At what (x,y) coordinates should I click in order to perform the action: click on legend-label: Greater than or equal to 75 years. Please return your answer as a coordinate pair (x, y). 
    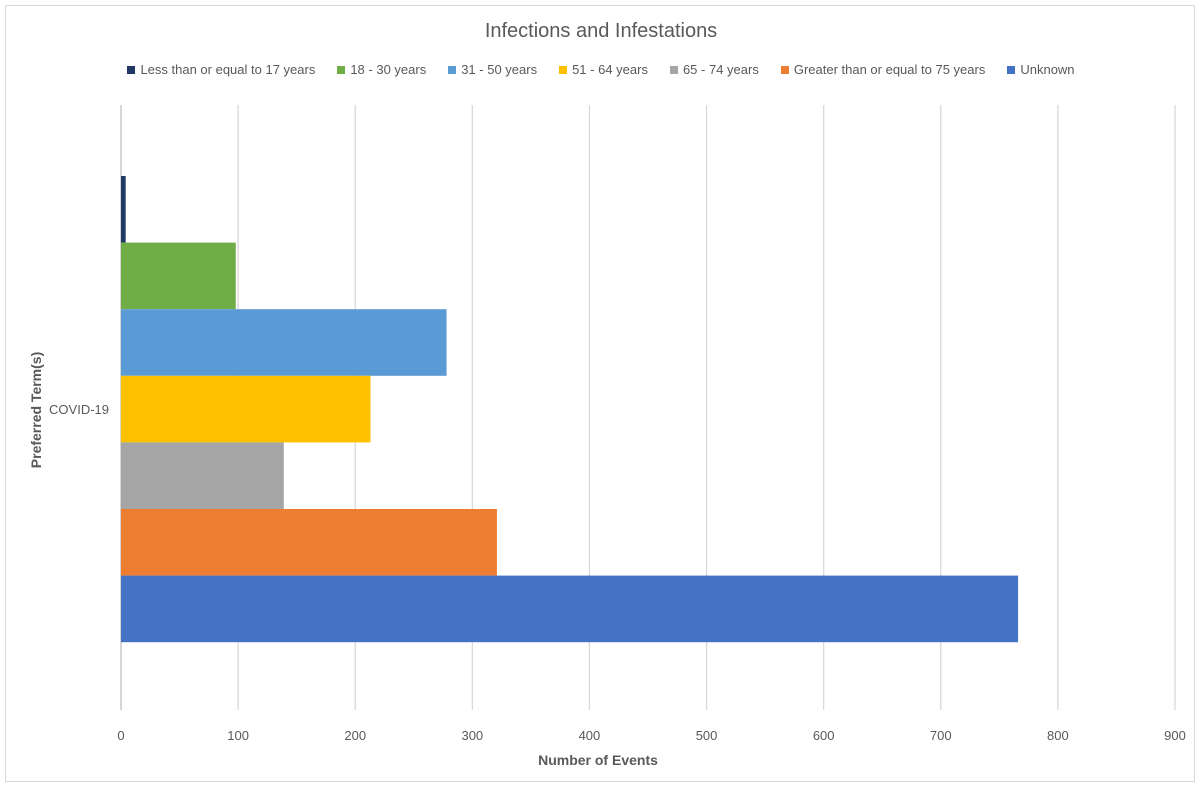
    Looking at the image, I should click on (889, 69).